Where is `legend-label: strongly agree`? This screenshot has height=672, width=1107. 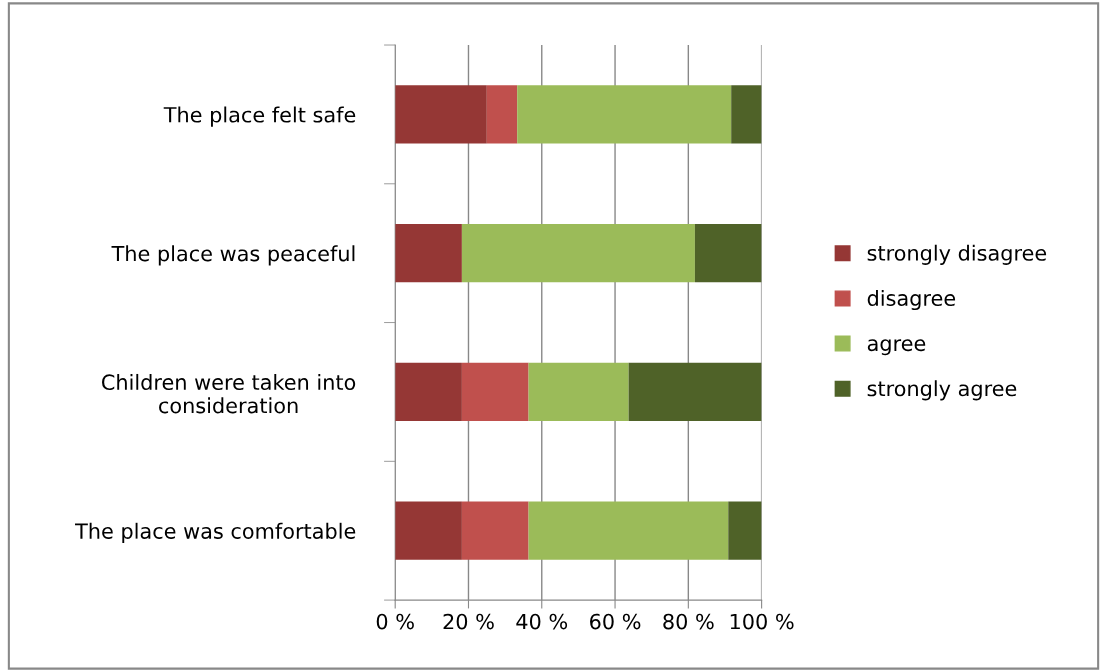
legend-label: strongly agree is located at coordinates (942, 390).